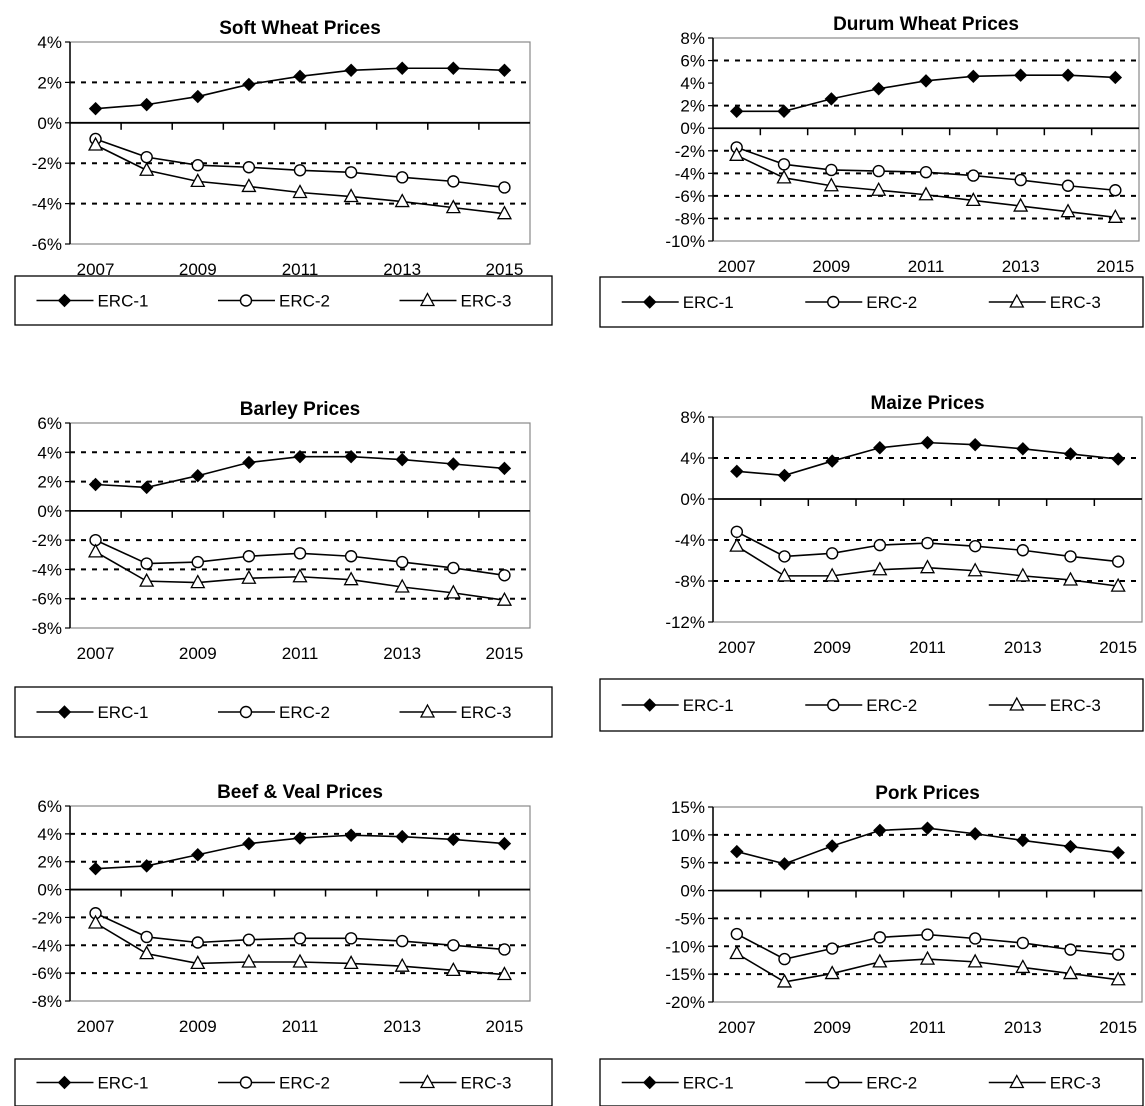  What do you see at coordinates (300, 409) in the screenshot?
I see `chart-title: Barley Prices` at bounding box center [300, 409].